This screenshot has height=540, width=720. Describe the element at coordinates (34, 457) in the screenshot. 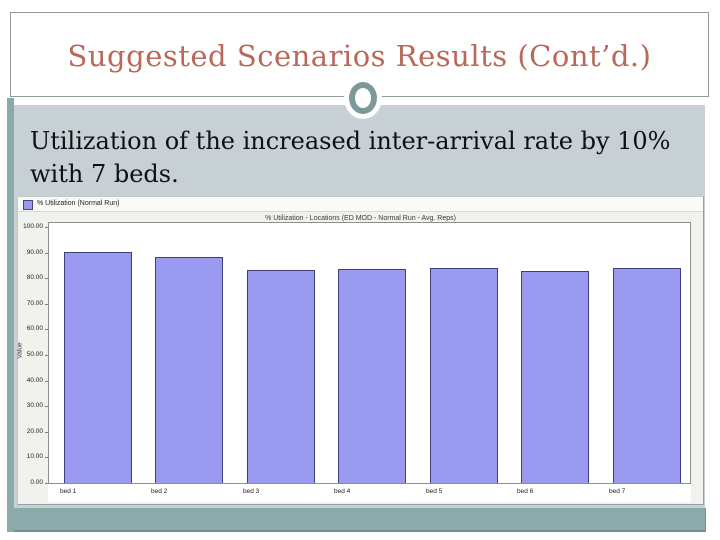

I see `y-tick-label: 10.00` at that location.